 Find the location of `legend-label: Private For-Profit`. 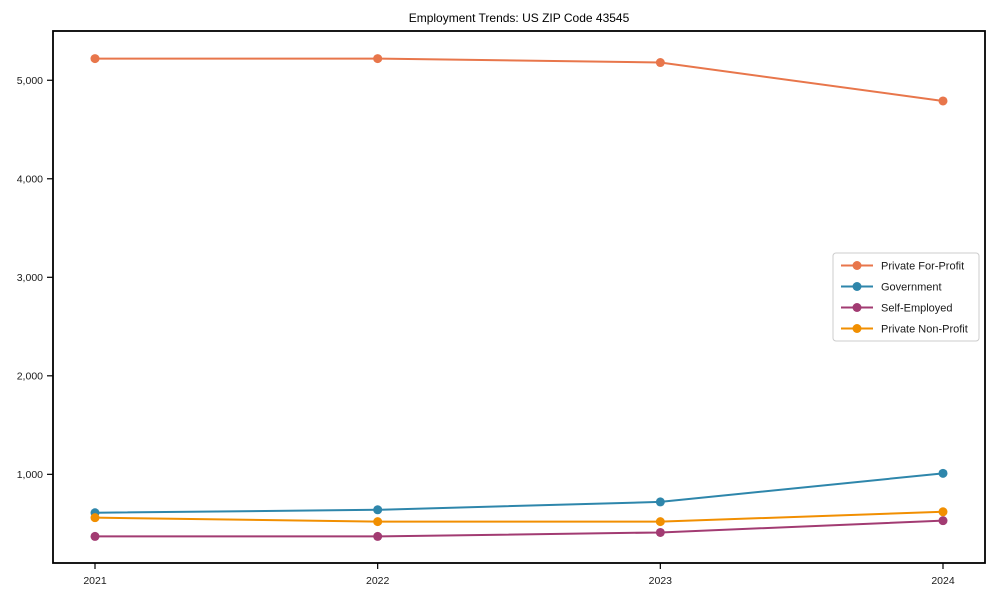

legend-label: Private For-Profit is located at coordinates (922, 267).